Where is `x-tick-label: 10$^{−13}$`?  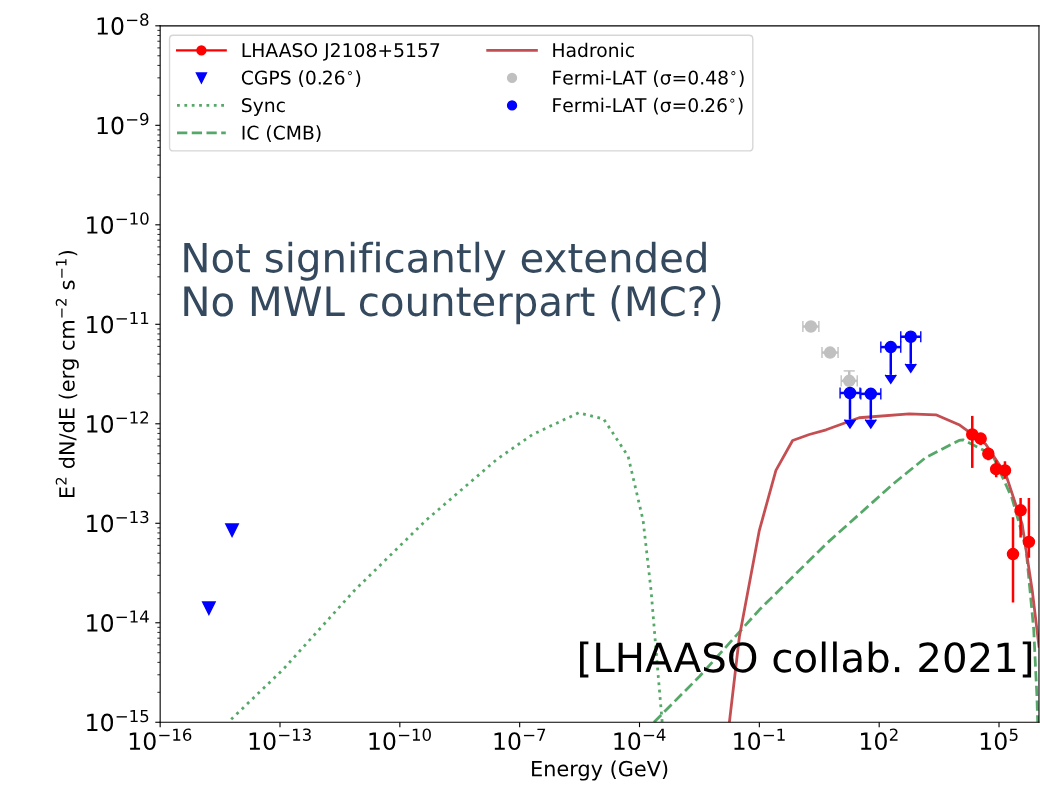
x-tick-label: 10$^{−13}$ is located at coordinates (280, 739).